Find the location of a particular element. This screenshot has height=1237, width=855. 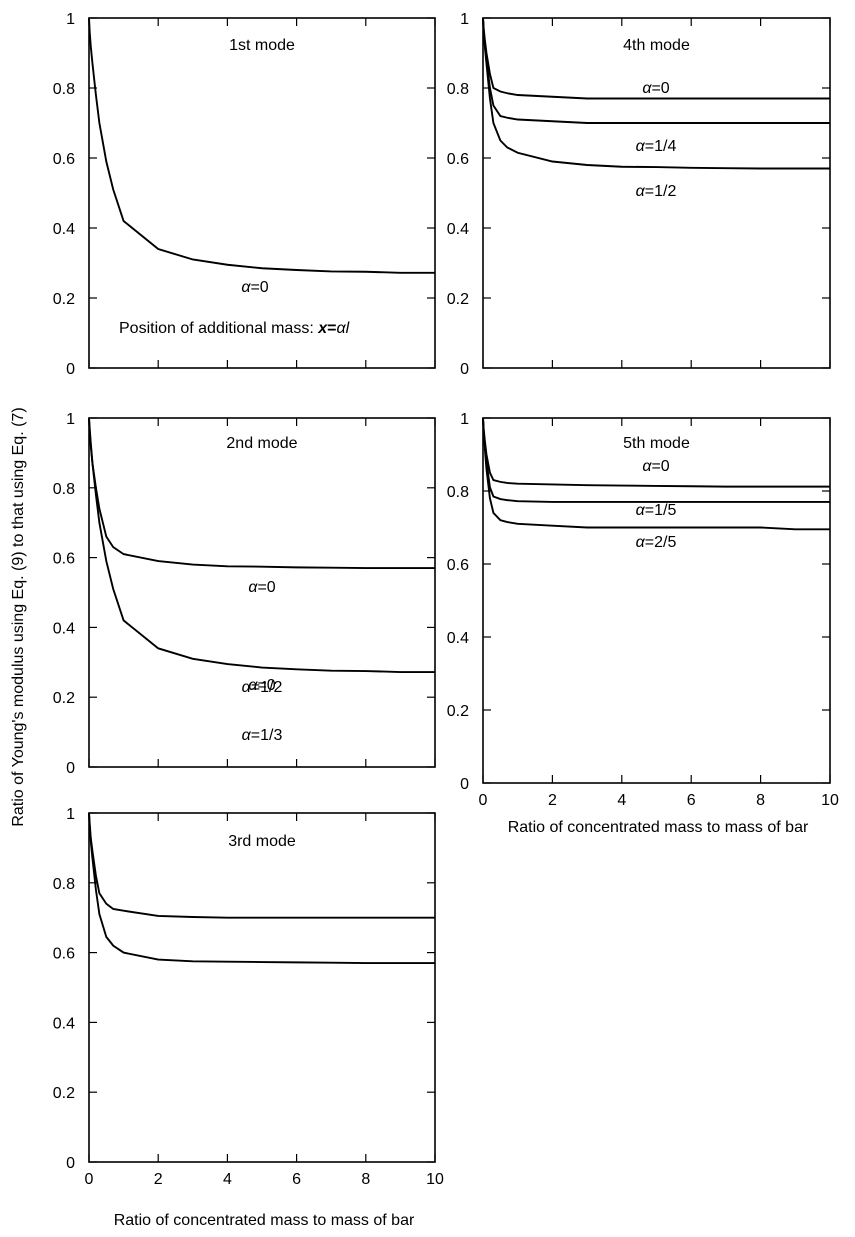

mass-position-note-eq: = is located at coordinates (331, 328).